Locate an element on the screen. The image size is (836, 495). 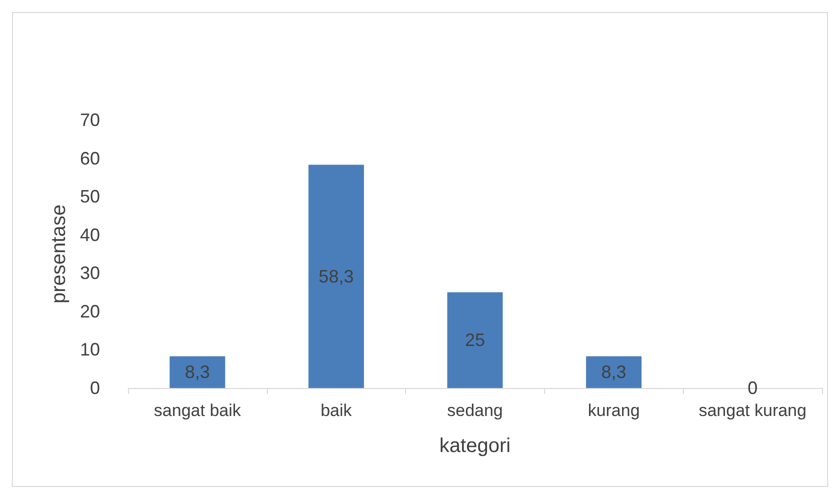
x-tick-label: baik is located at coordinates (336, 410).